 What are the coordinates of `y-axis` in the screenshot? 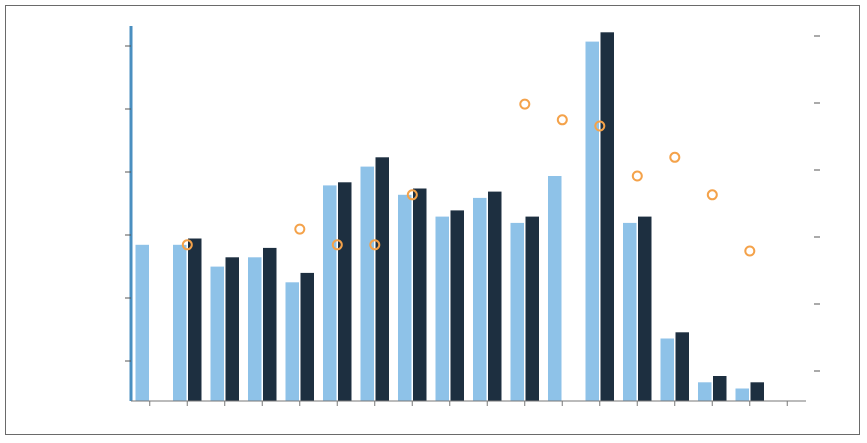 It's located at (129, 213).